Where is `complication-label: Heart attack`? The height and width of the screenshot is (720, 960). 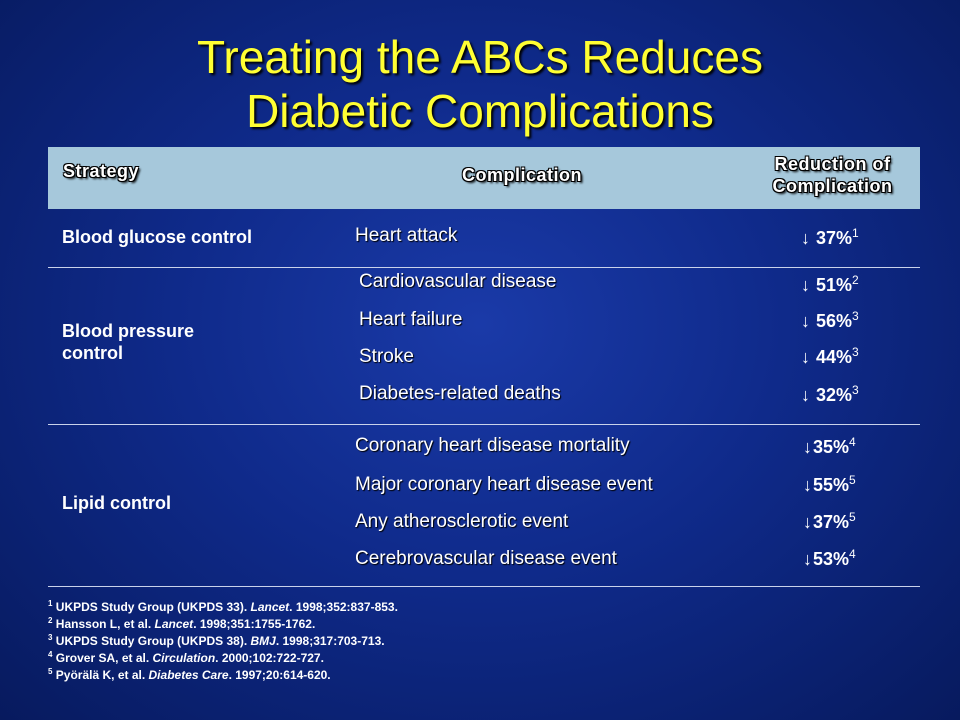
complication-label: Heart attack is located at coordinates (406, 235).